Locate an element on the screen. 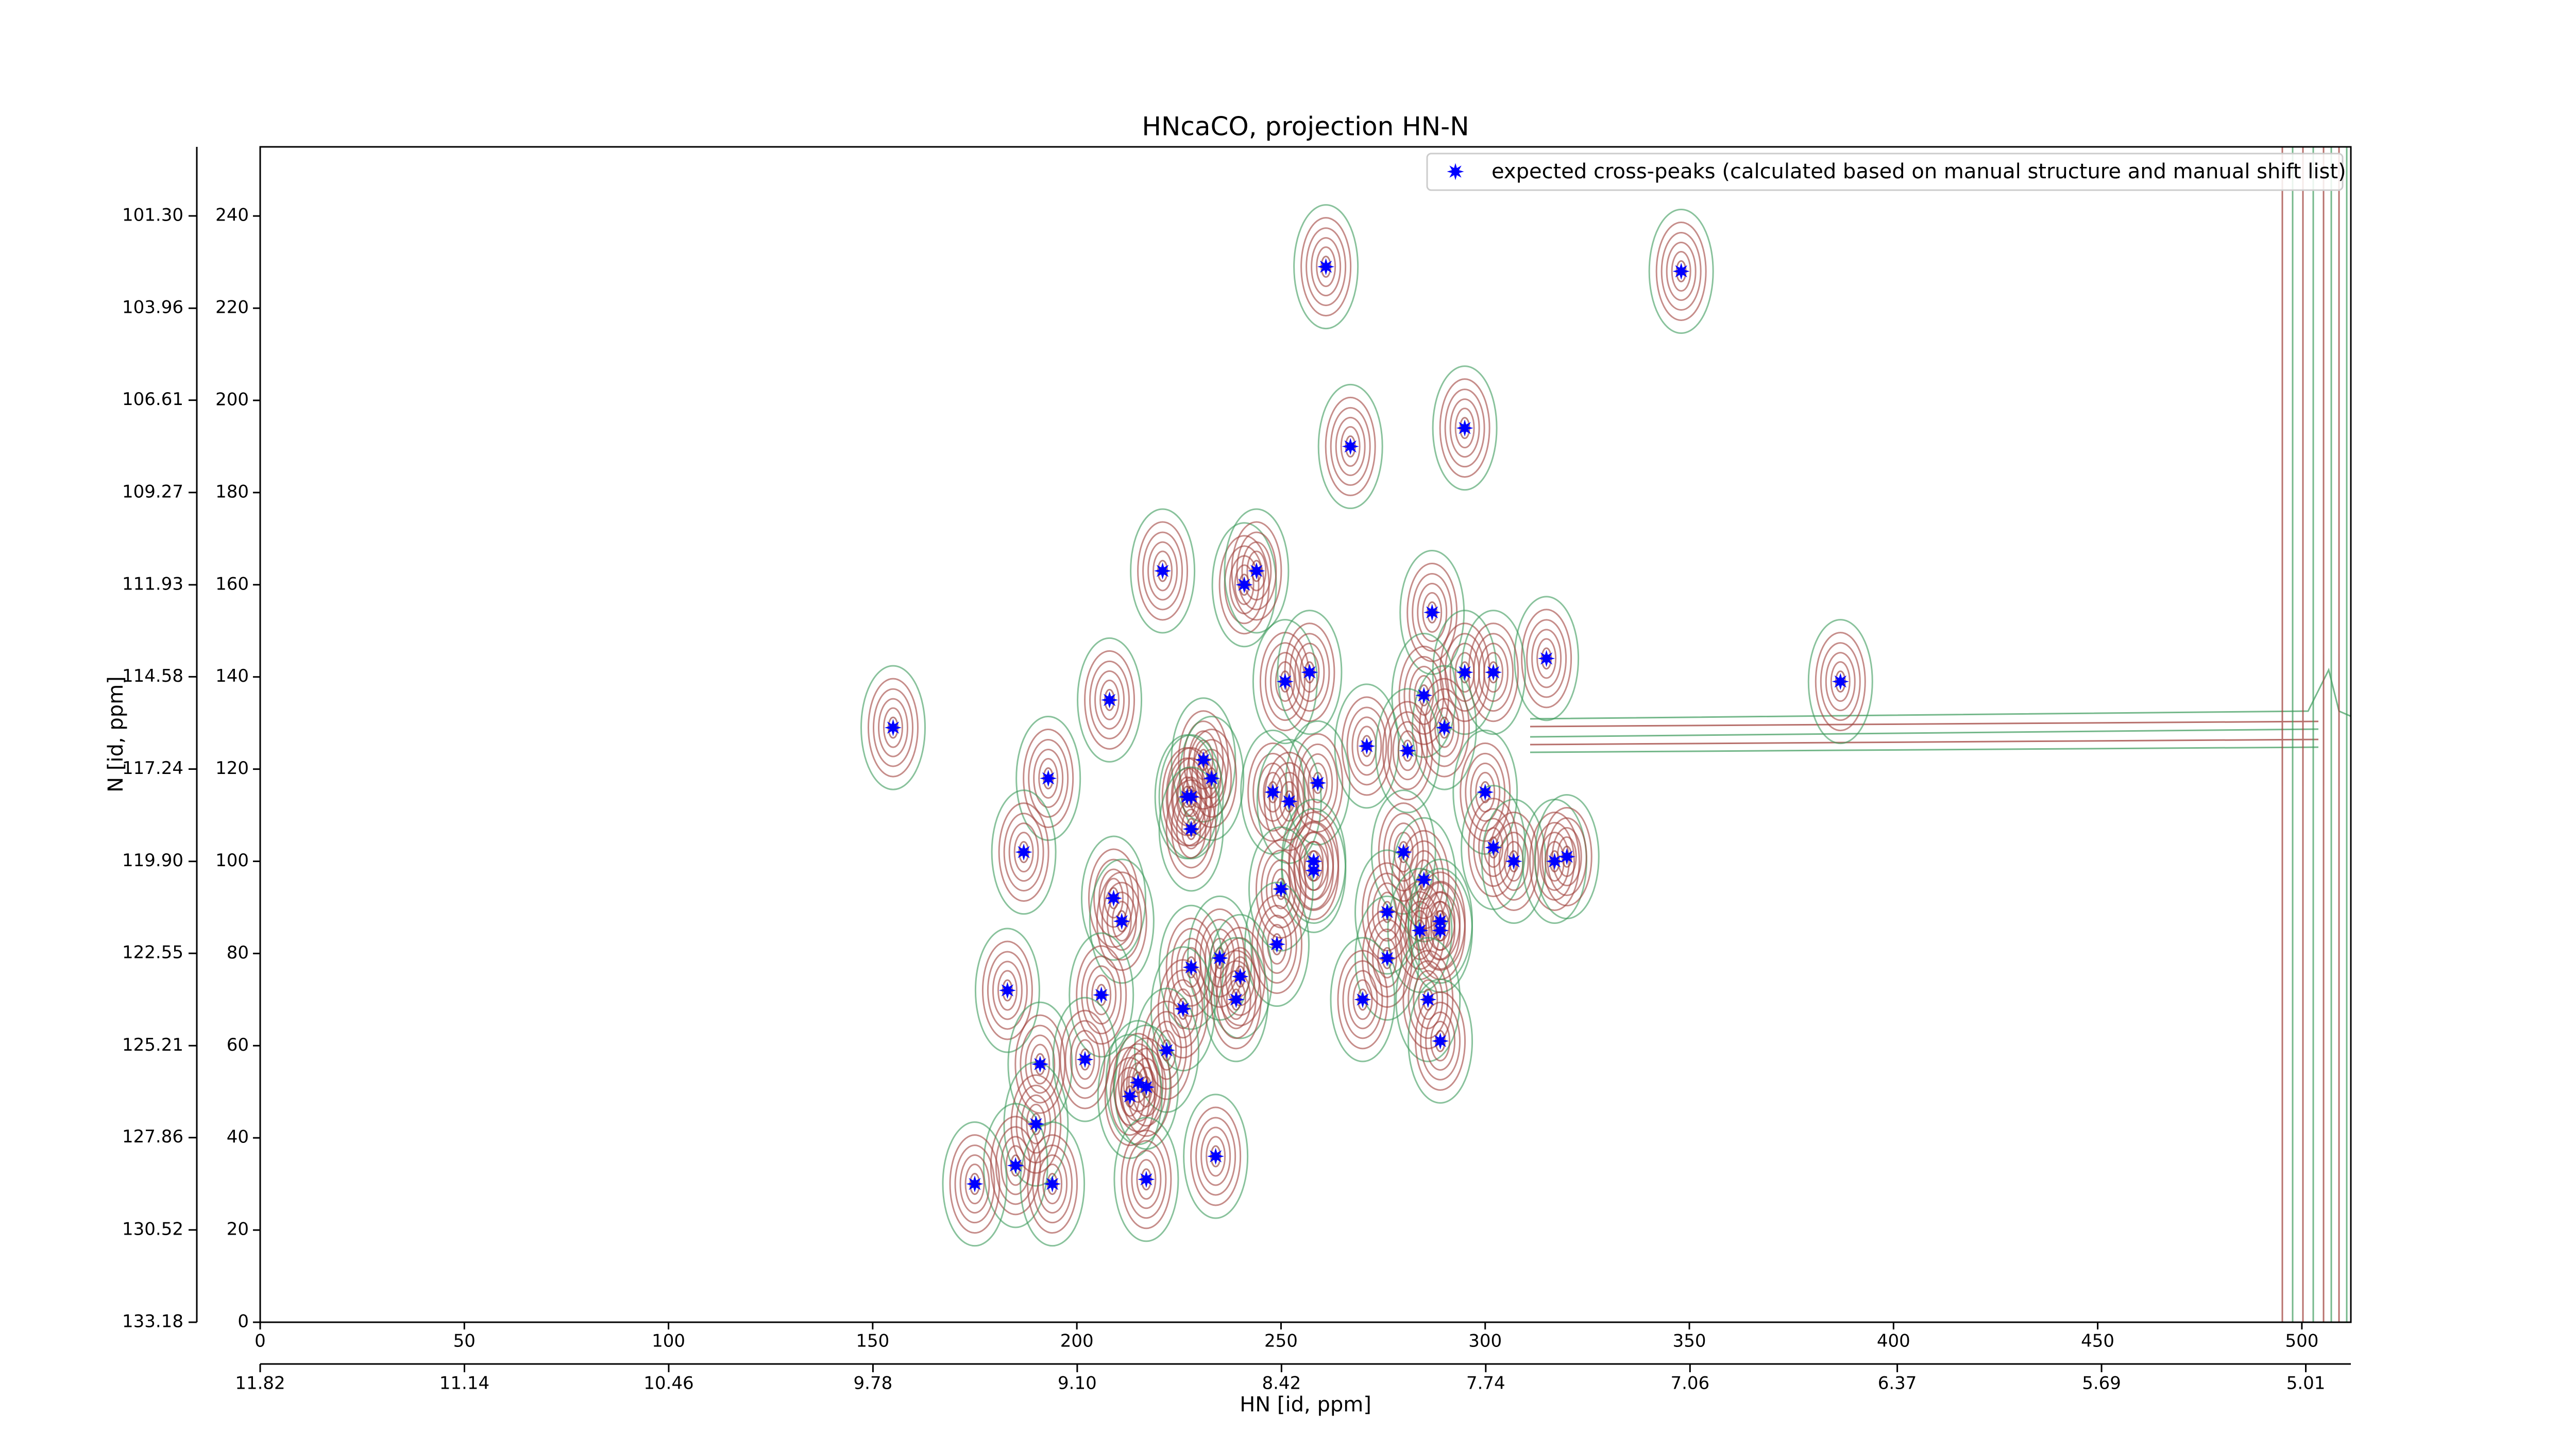 Image resolution: width=2576 pixels, height=1449 pixels. x2-tick-label: 7.06 is located at coordinates (1689, 1383).